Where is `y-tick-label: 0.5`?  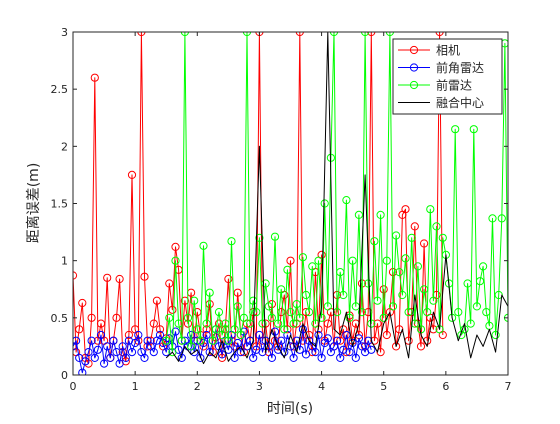
y-tick-label: 0.5 is located at coordinates (60, 318).